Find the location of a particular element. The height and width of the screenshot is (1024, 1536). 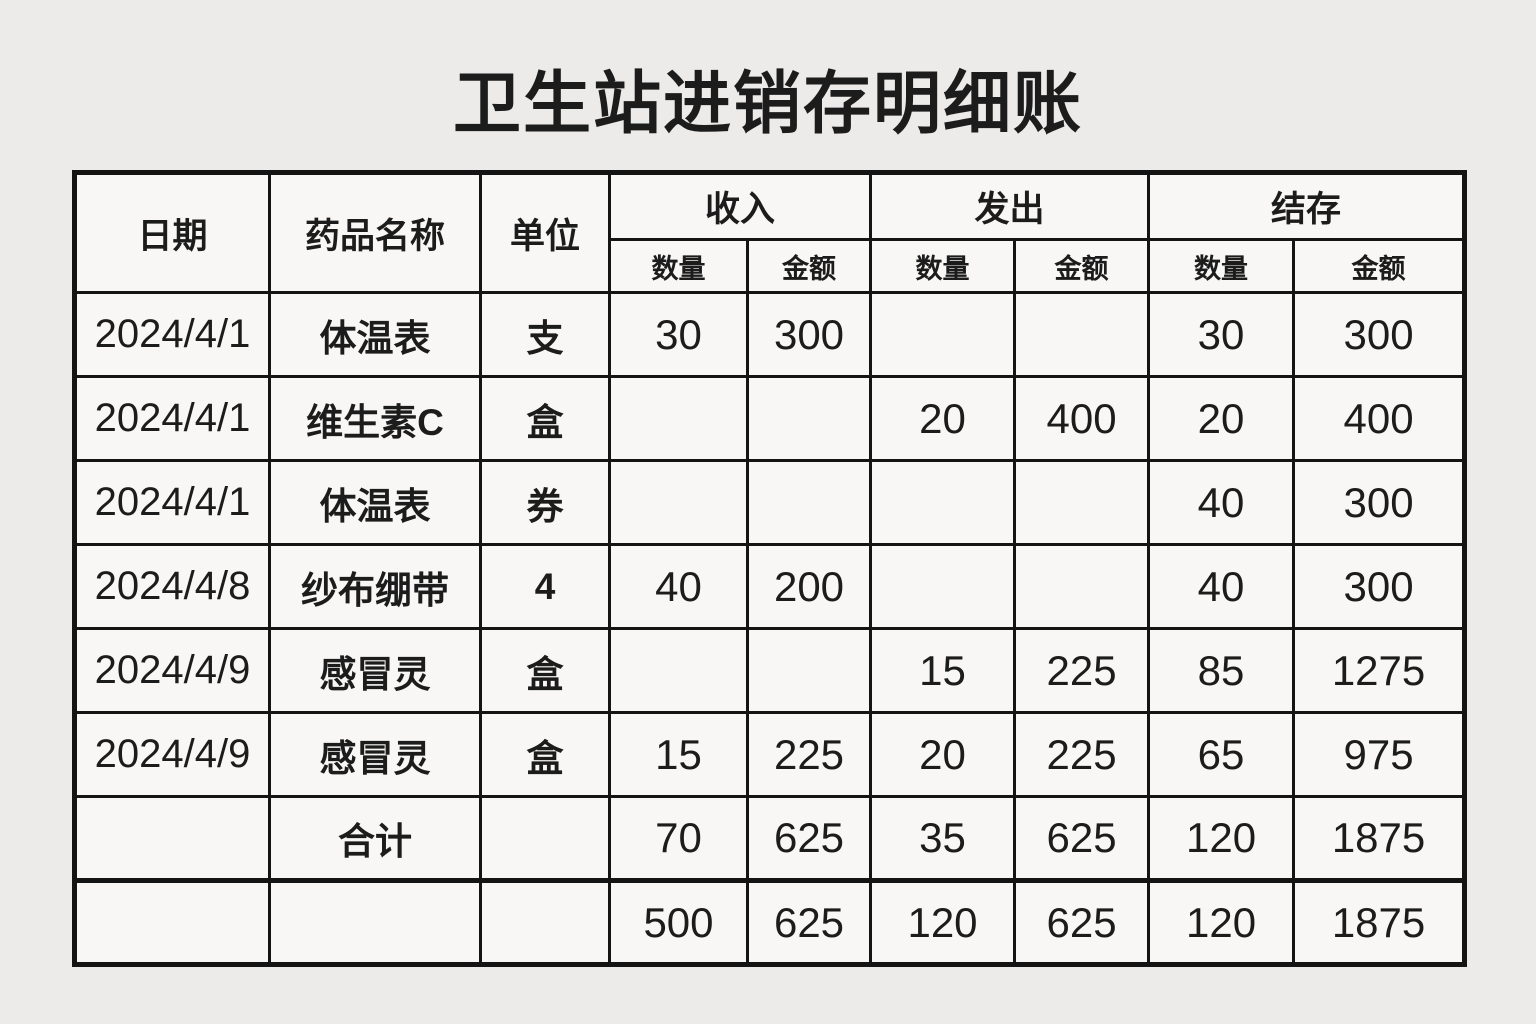

table-header: 日期 药品名称 单位 收入 发出 结存 数量 金额 数量 金额 数量 金额 is located at coordinates (770, 232).